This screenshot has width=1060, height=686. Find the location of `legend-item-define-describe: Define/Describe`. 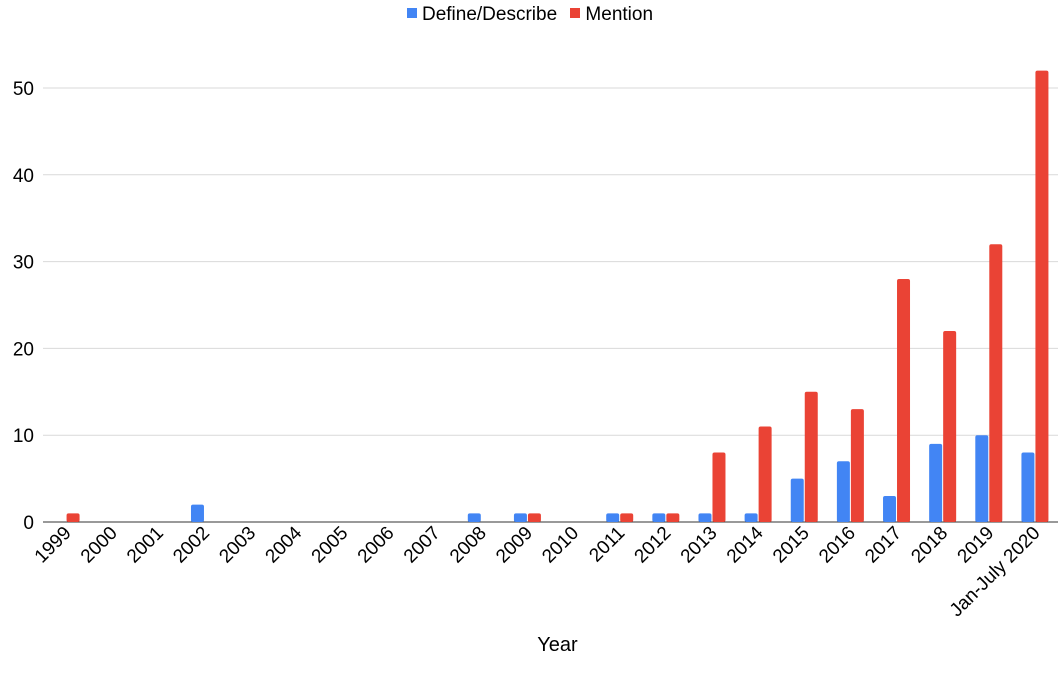

legend-item-define-describe: Define/Describe is located at coordinates (482, 15).